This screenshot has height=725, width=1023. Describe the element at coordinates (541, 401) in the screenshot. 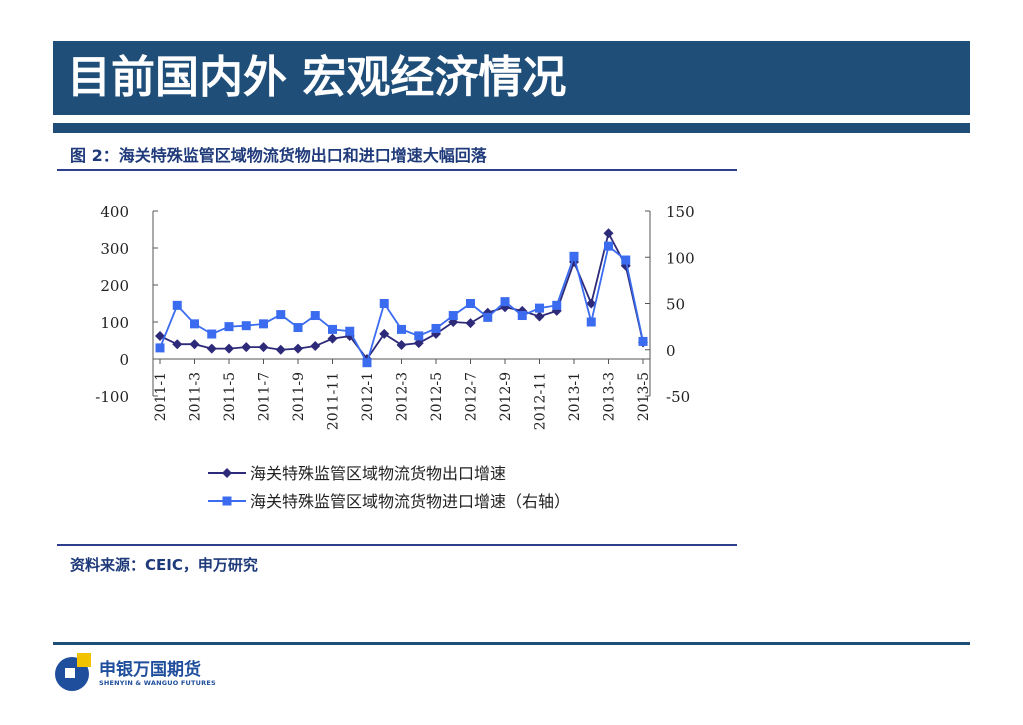

I see `x-axis-tick-label: 2012-11` at that location.